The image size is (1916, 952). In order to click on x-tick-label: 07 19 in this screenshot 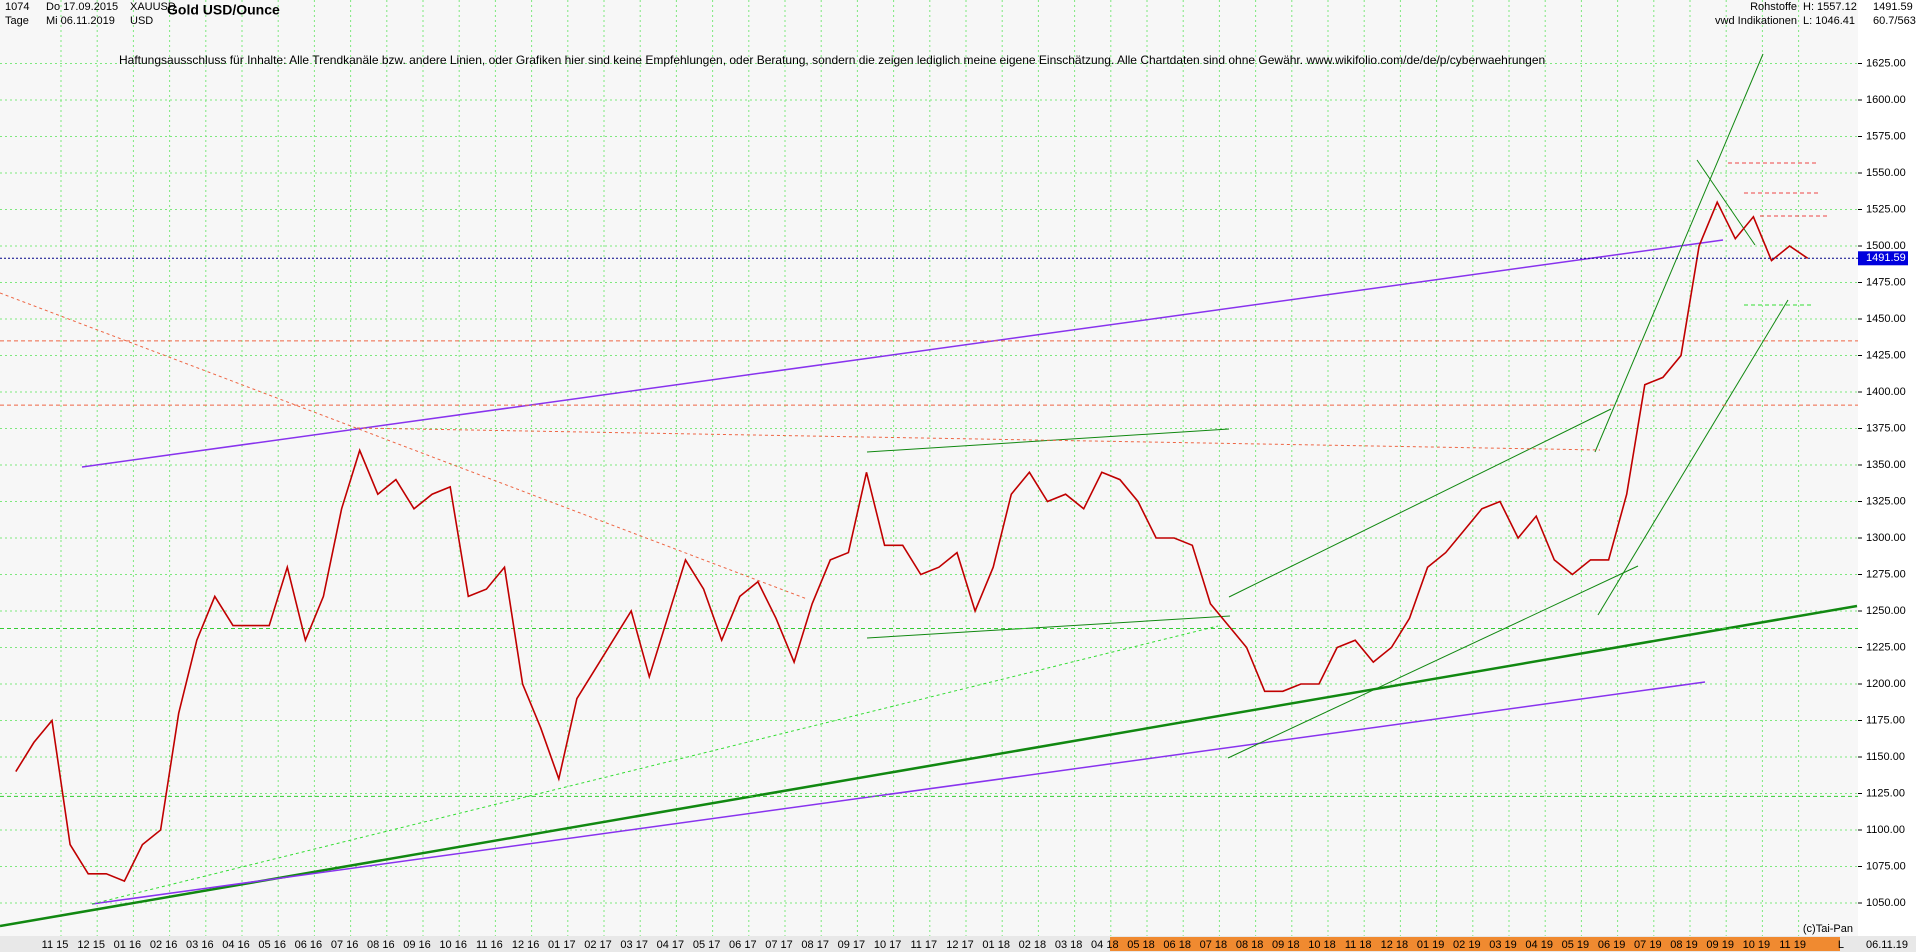, I will do `click(1648, 945)`.